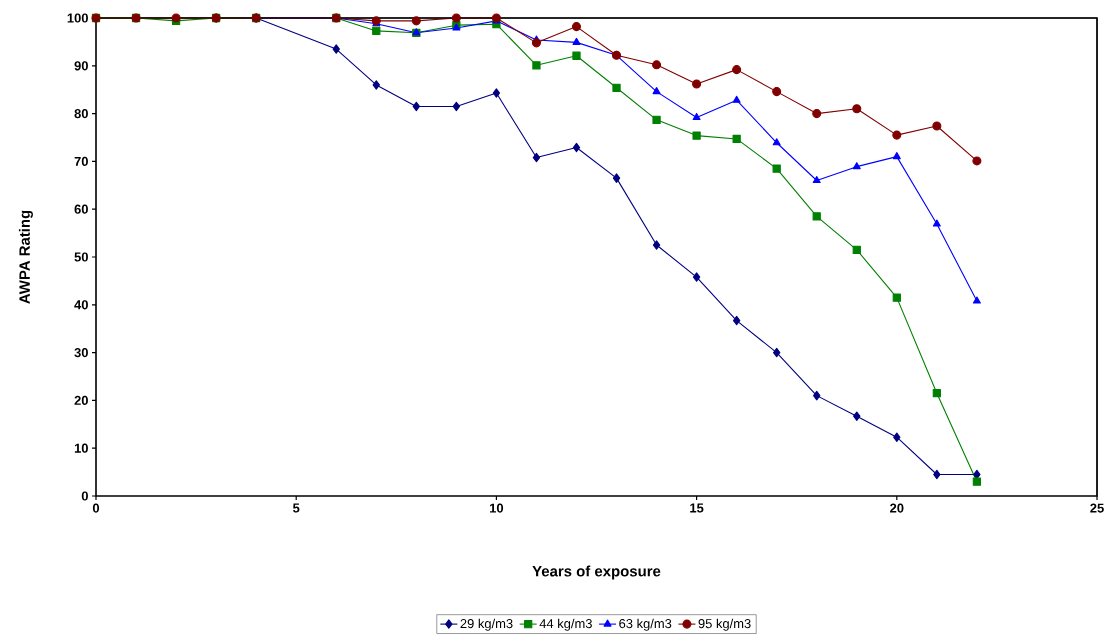  Describe the element at coordinates (81, 209) in the screenshot. I see `y-tick-label: 60` at that location.